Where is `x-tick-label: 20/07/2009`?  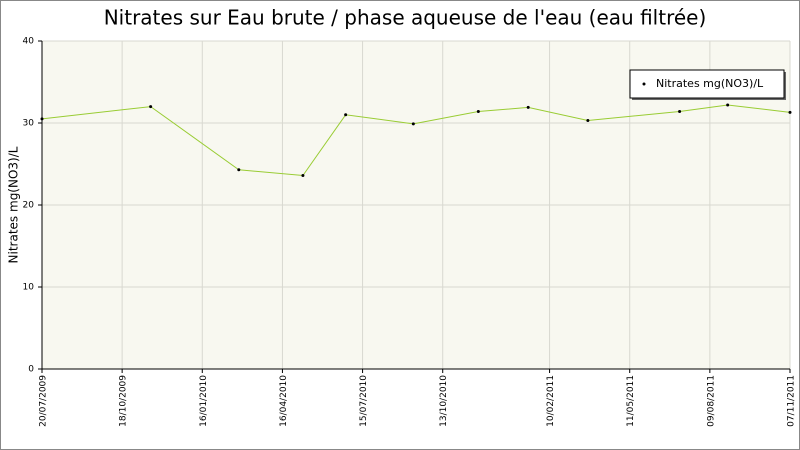
x-tick-label: 20/07/2009 is located at coordinates (44, 401).